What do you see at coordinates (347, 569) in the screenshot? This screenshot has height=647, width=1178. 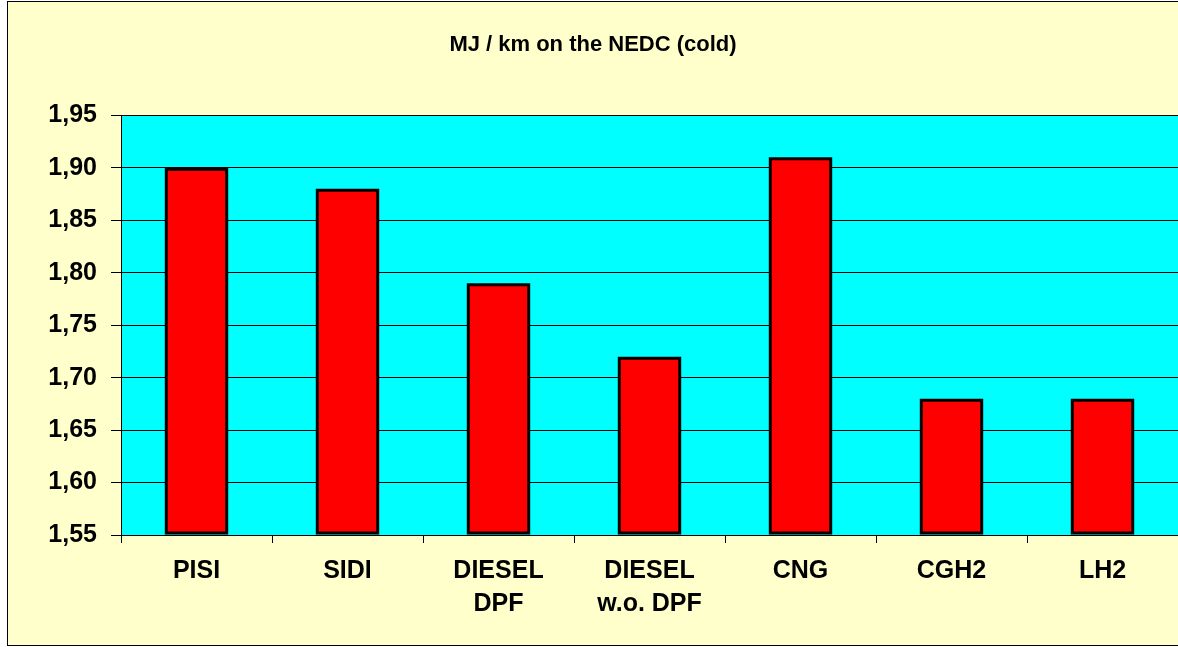 I see `x-tick-label: SIDI` at bounding box center [347, 569].